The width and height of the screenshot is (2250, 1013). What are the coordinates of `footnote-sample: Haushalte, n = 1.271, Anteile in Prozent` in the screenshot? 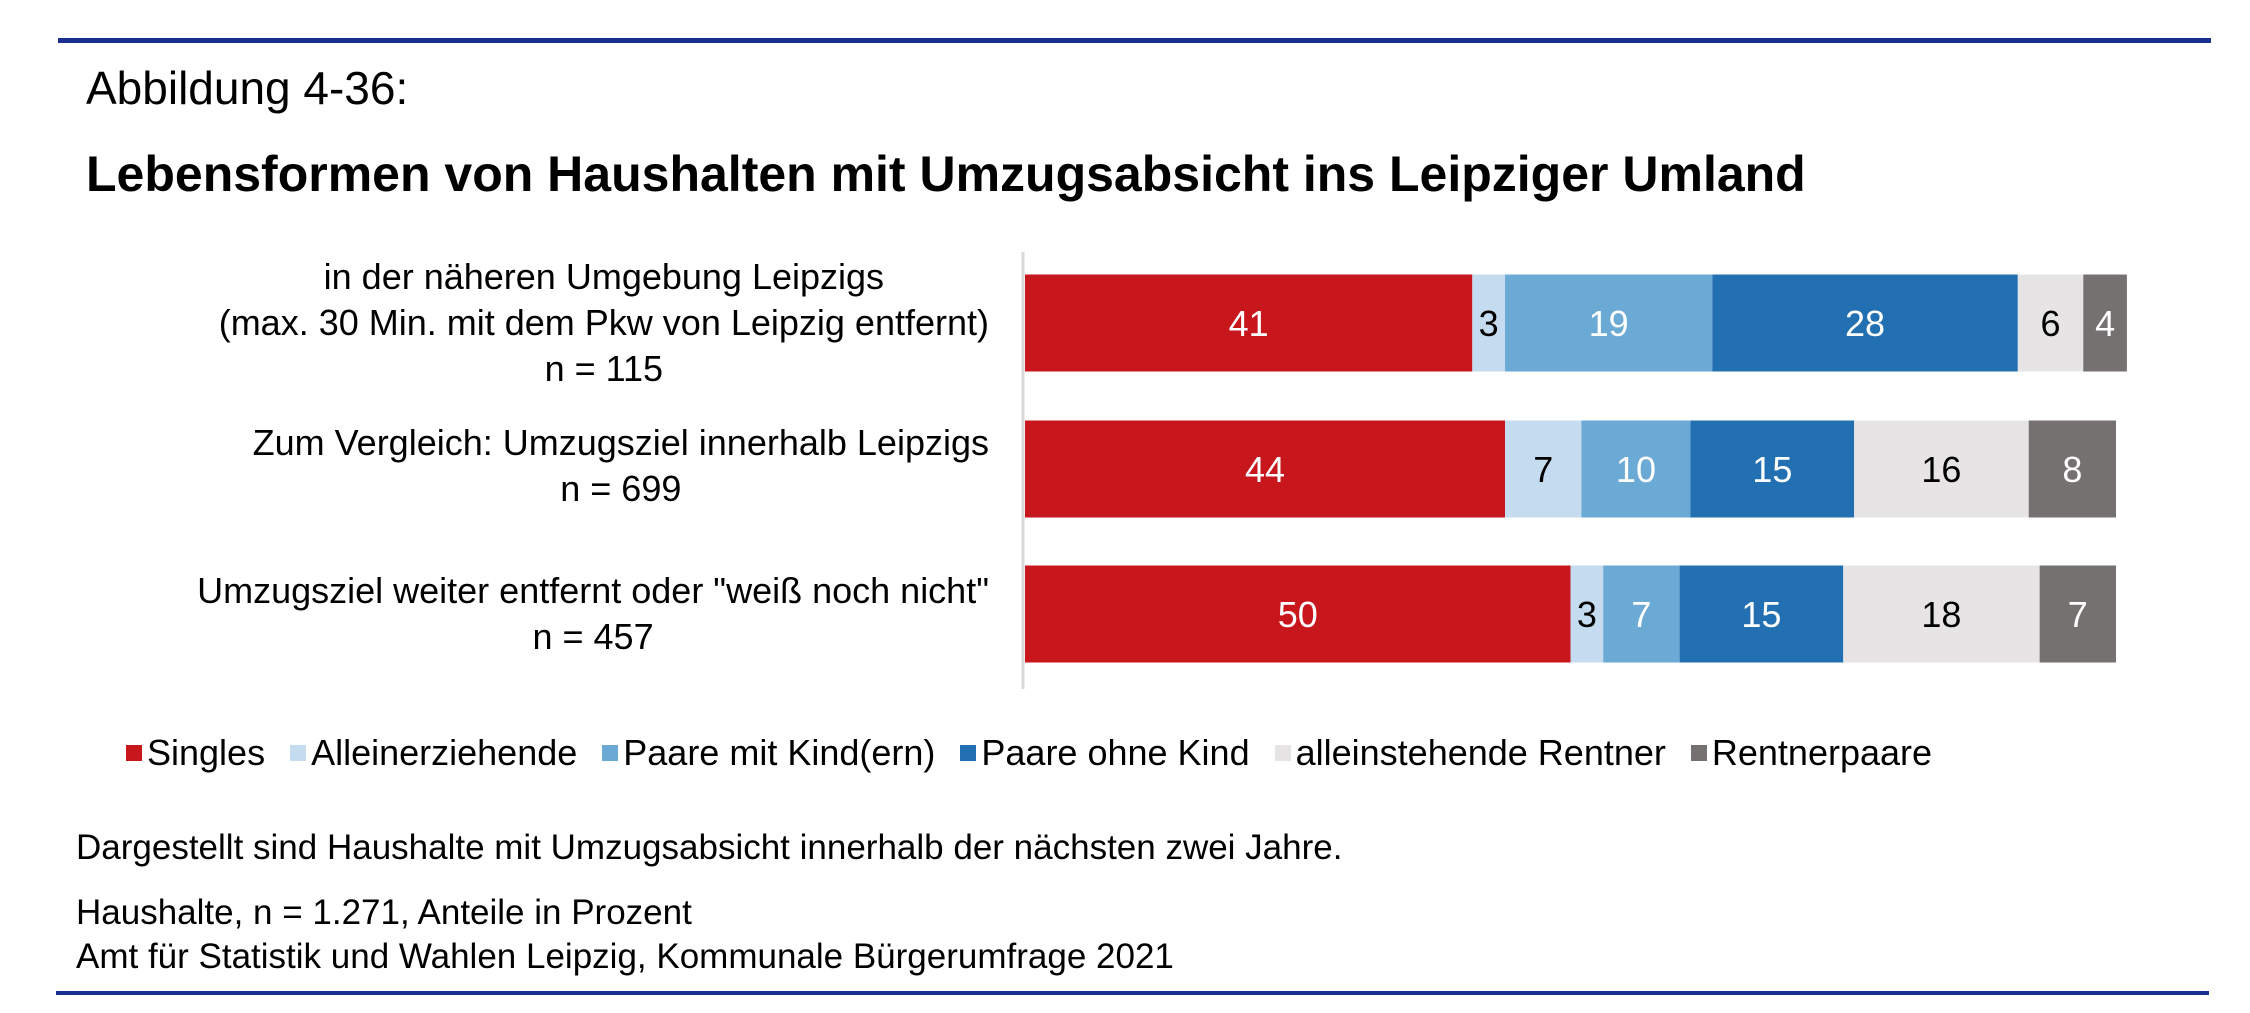 It's located at (384, 912).